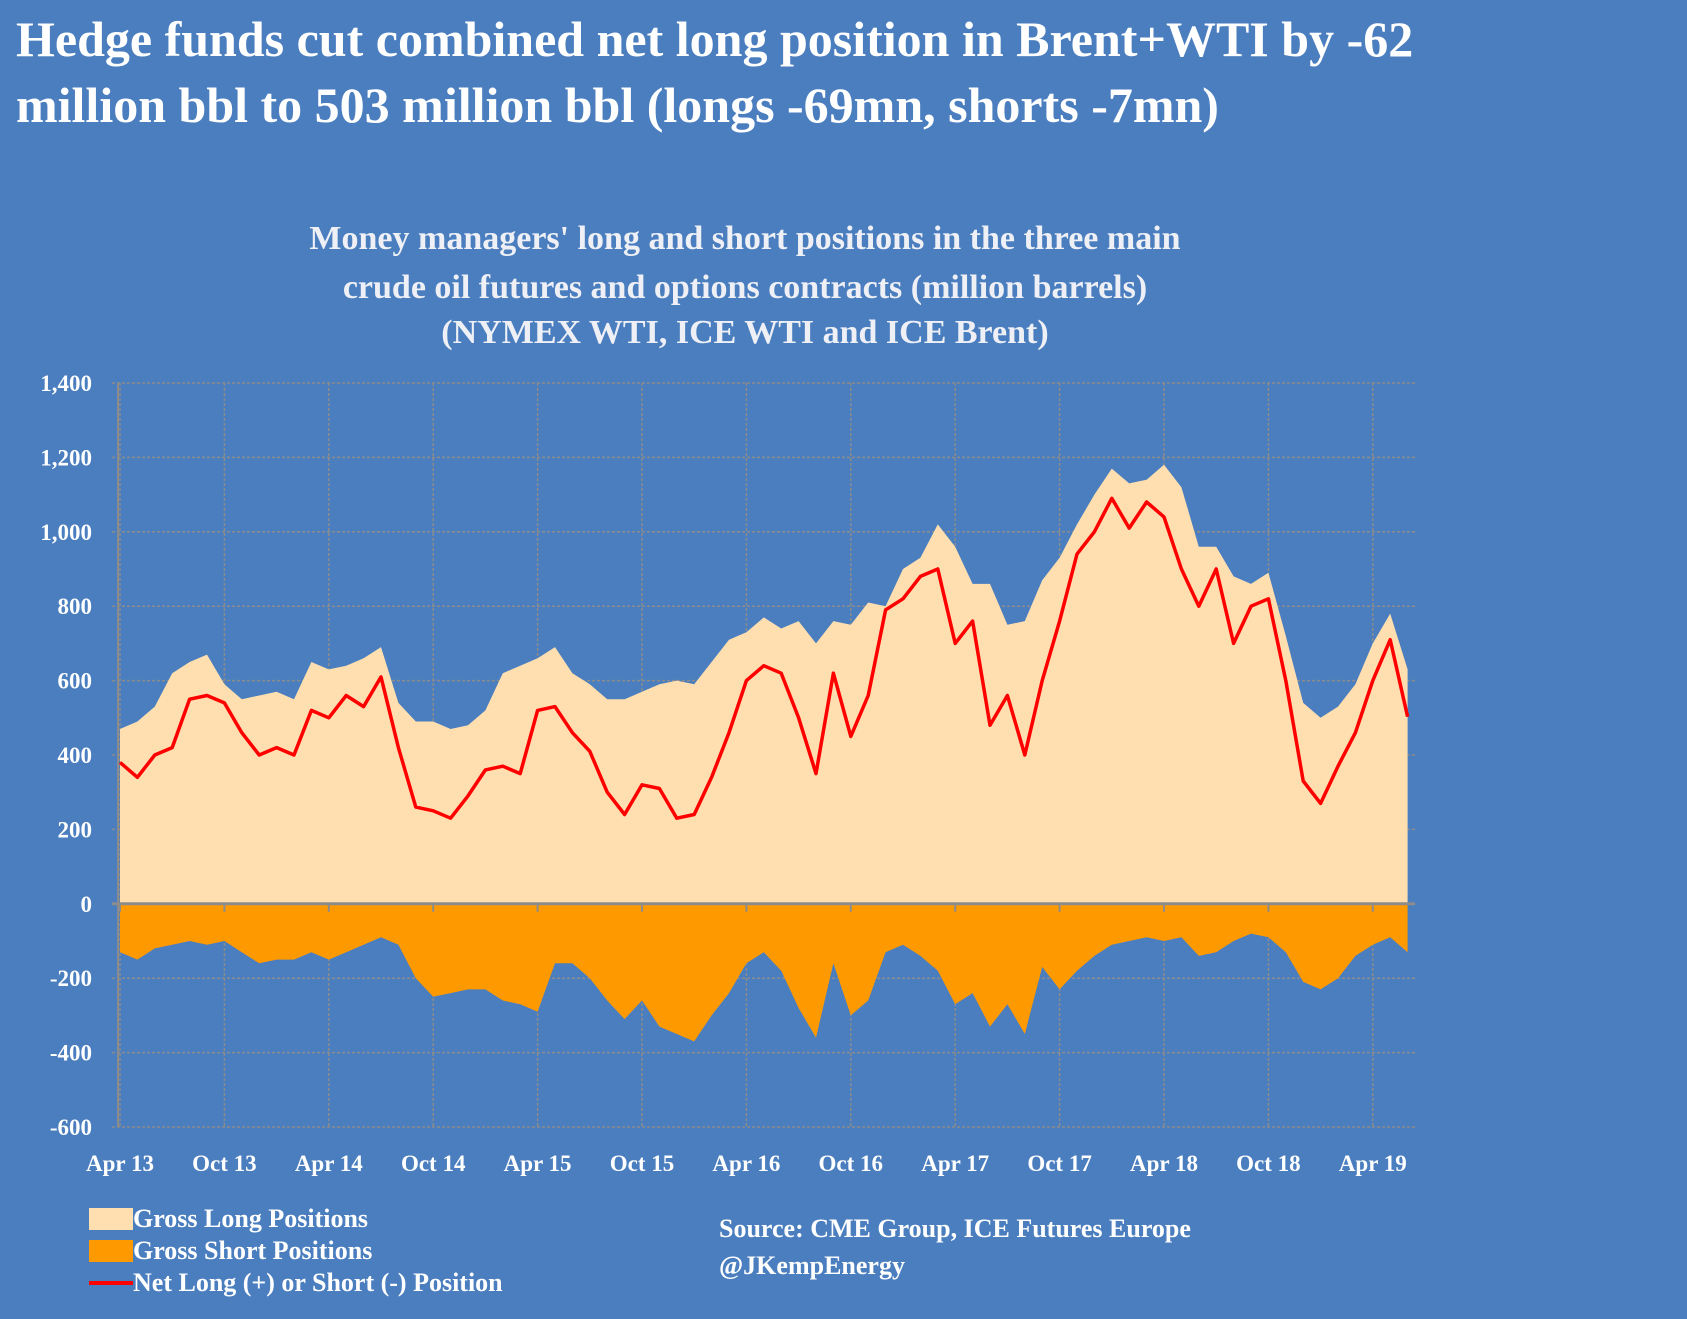 This screenshot has height=1319, width=1687. I want to click on y-tick-label: 800, so click(75, 606).